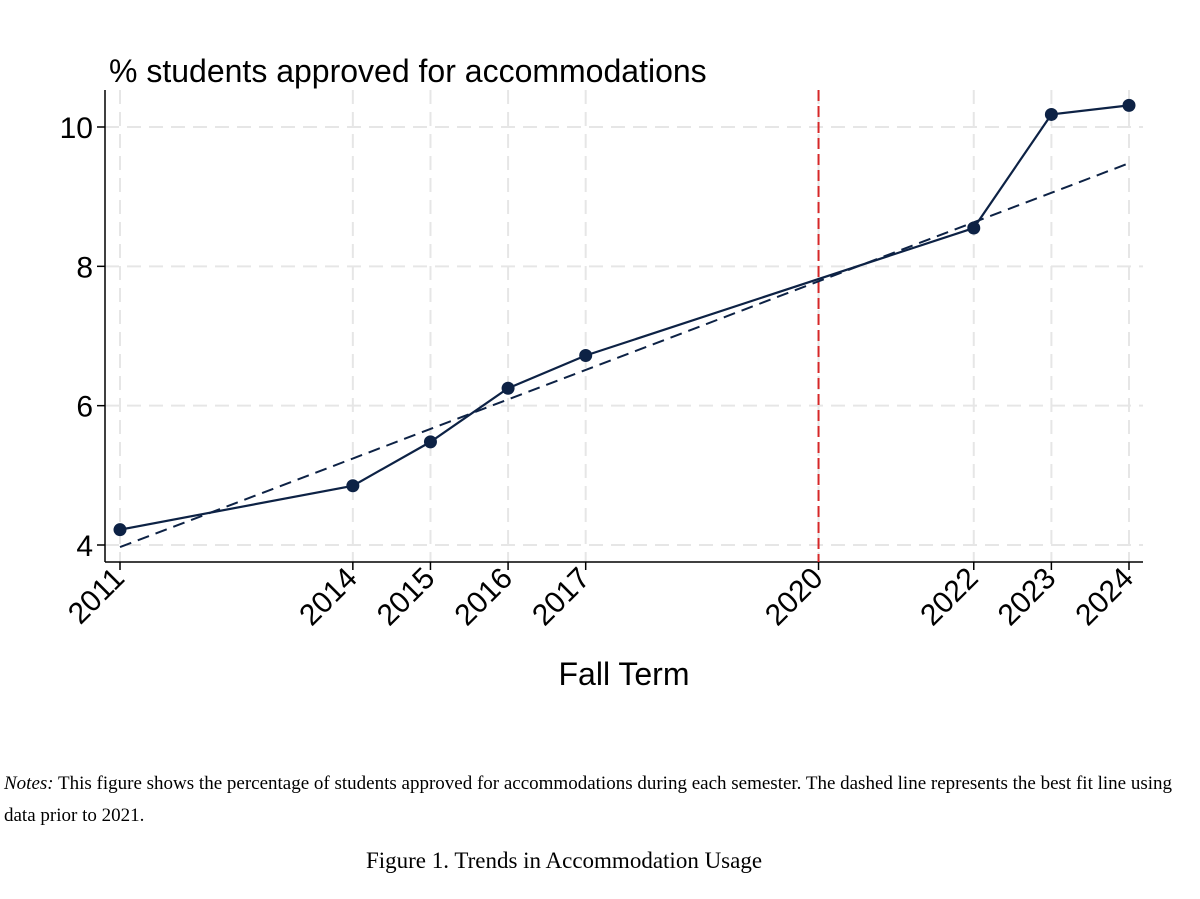 This screenshot has height=899, width=1200. Describe the element at coordinates (561, 597) in the screenshot. I see `x-tick-label: 2017` at that location.